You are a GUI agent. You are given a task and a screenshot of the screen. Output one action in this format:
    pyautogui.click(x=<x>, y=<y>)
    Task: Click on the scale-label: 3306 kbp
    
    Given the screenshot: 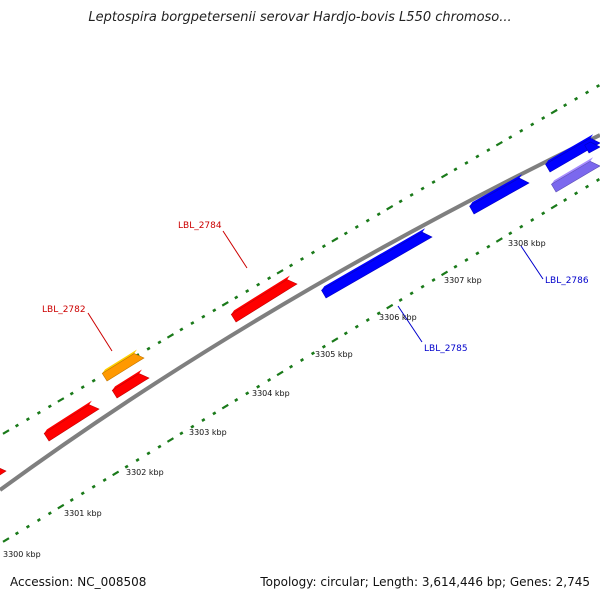 What is the action you would take?
    pyautogui.click(x=398, y=317)
    